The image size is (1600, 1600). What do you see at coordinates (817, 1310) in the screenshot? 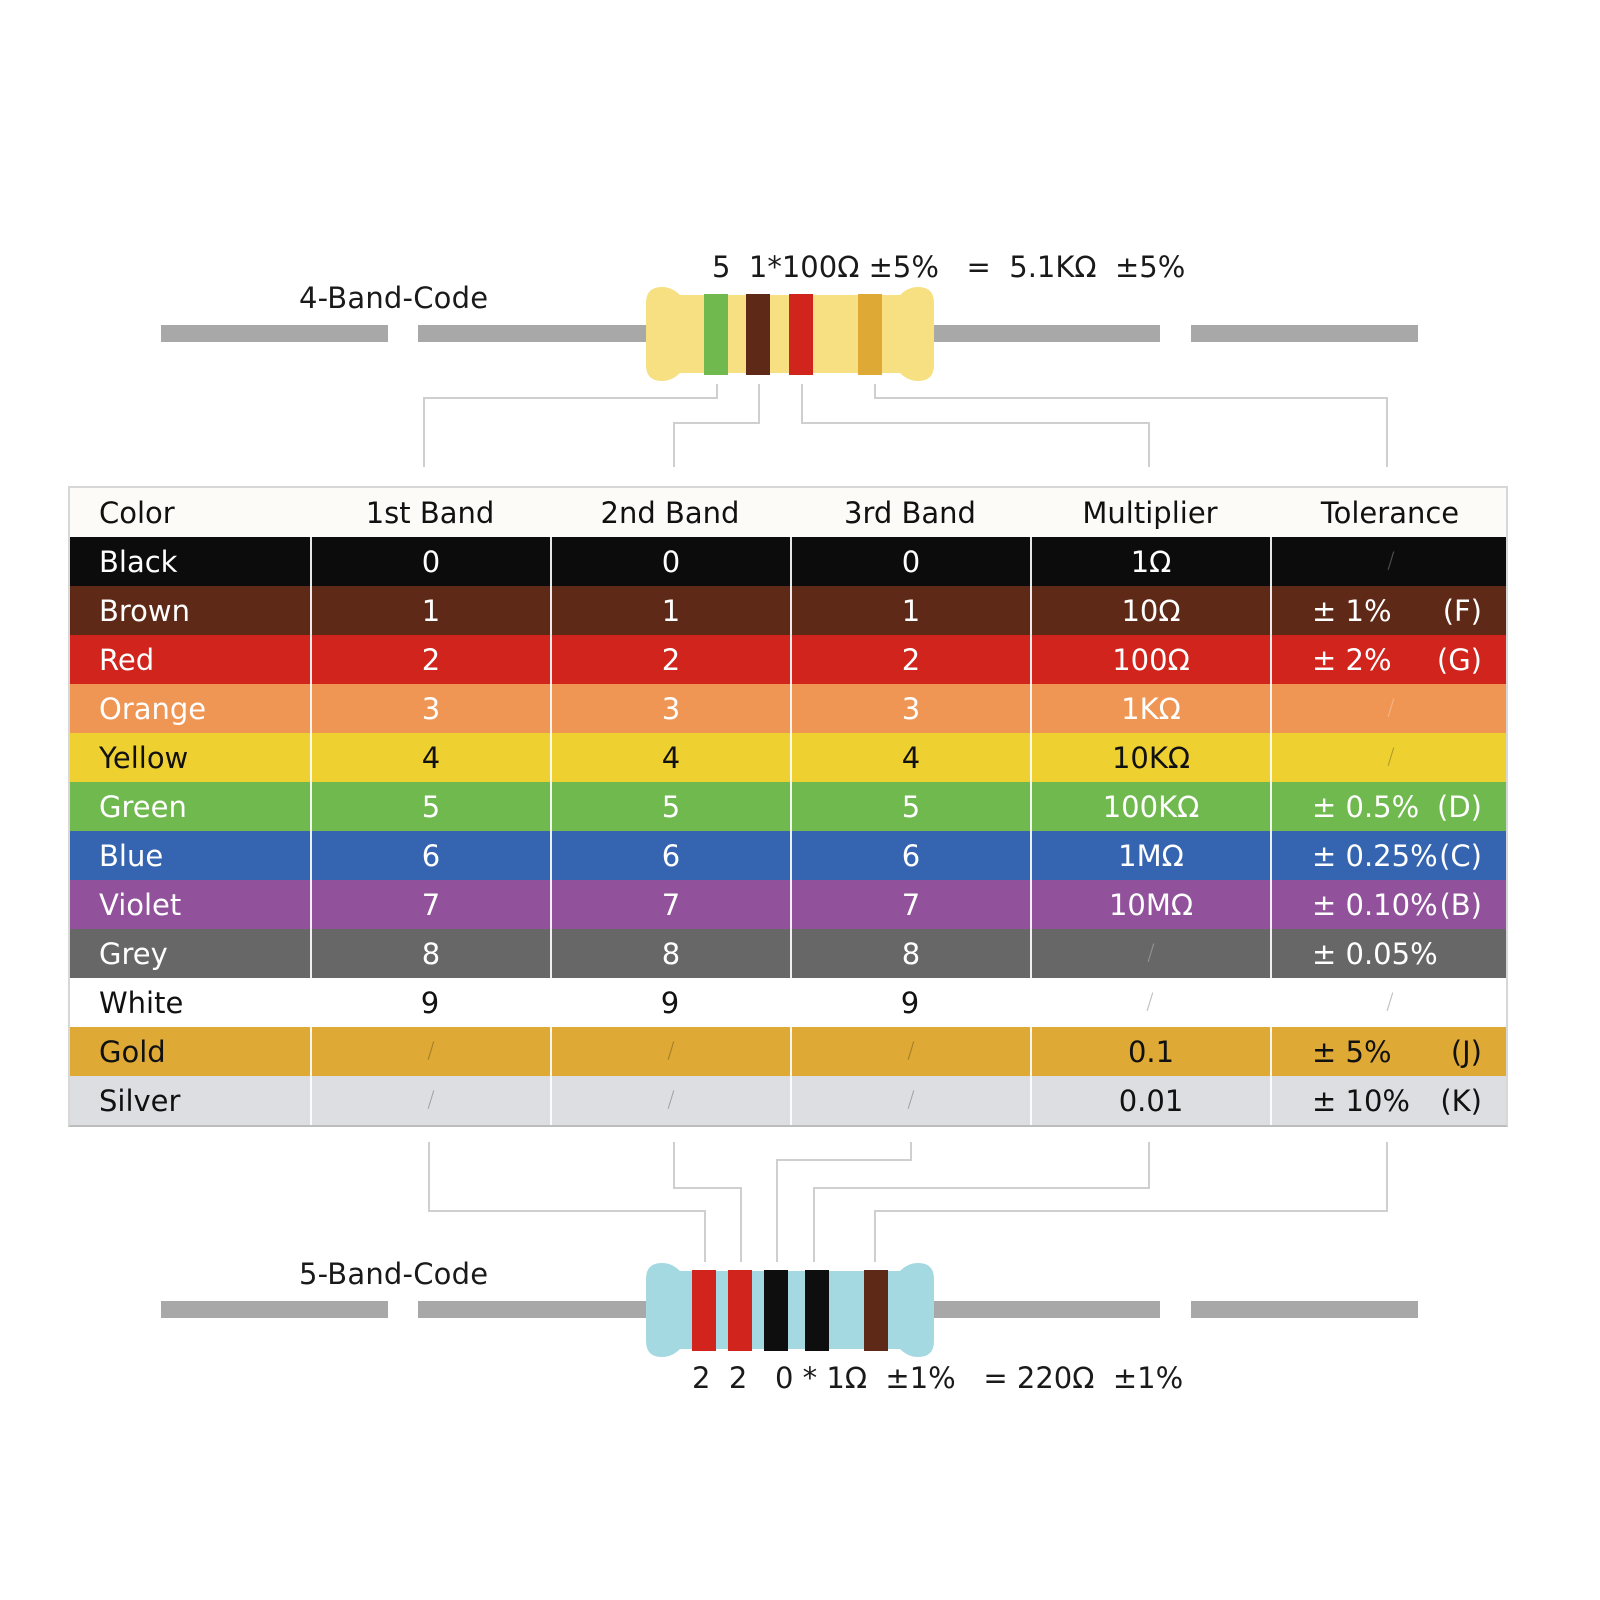
I see `band-4-black` at bounding box center [817, 1310].